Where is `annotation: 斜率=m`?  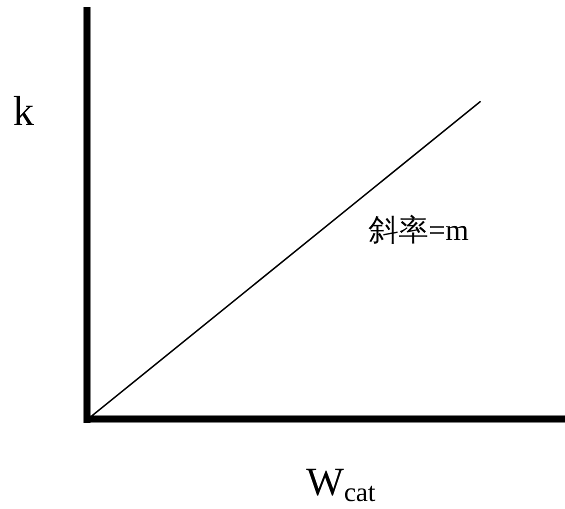 annotation: 斜率=m is located at coordinates (418, 230).